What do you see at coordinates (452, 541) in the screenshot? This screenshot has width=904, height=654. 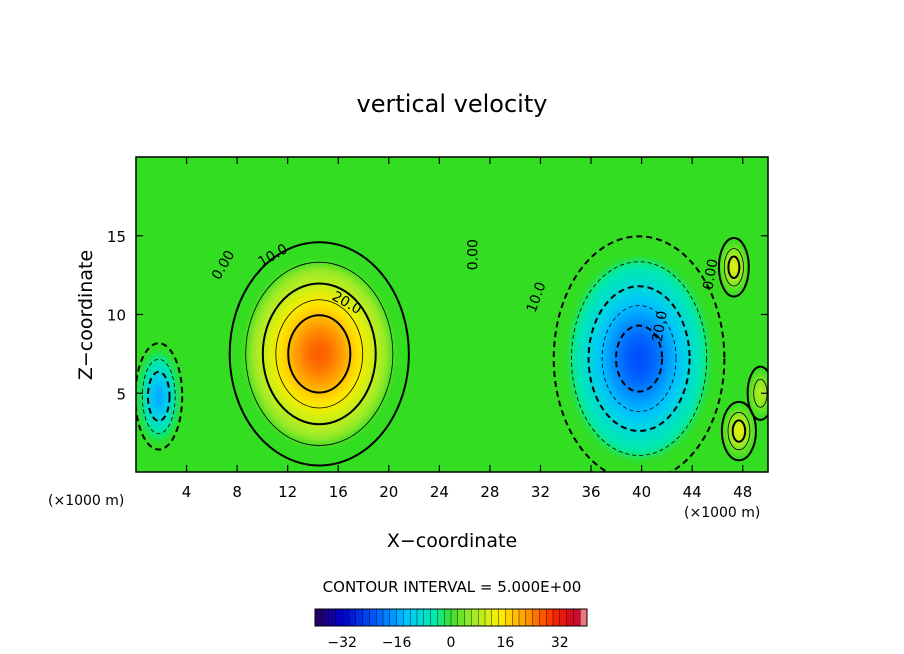 I see `x-axis-label: X−coordinate` at bounding box center [452, 541].